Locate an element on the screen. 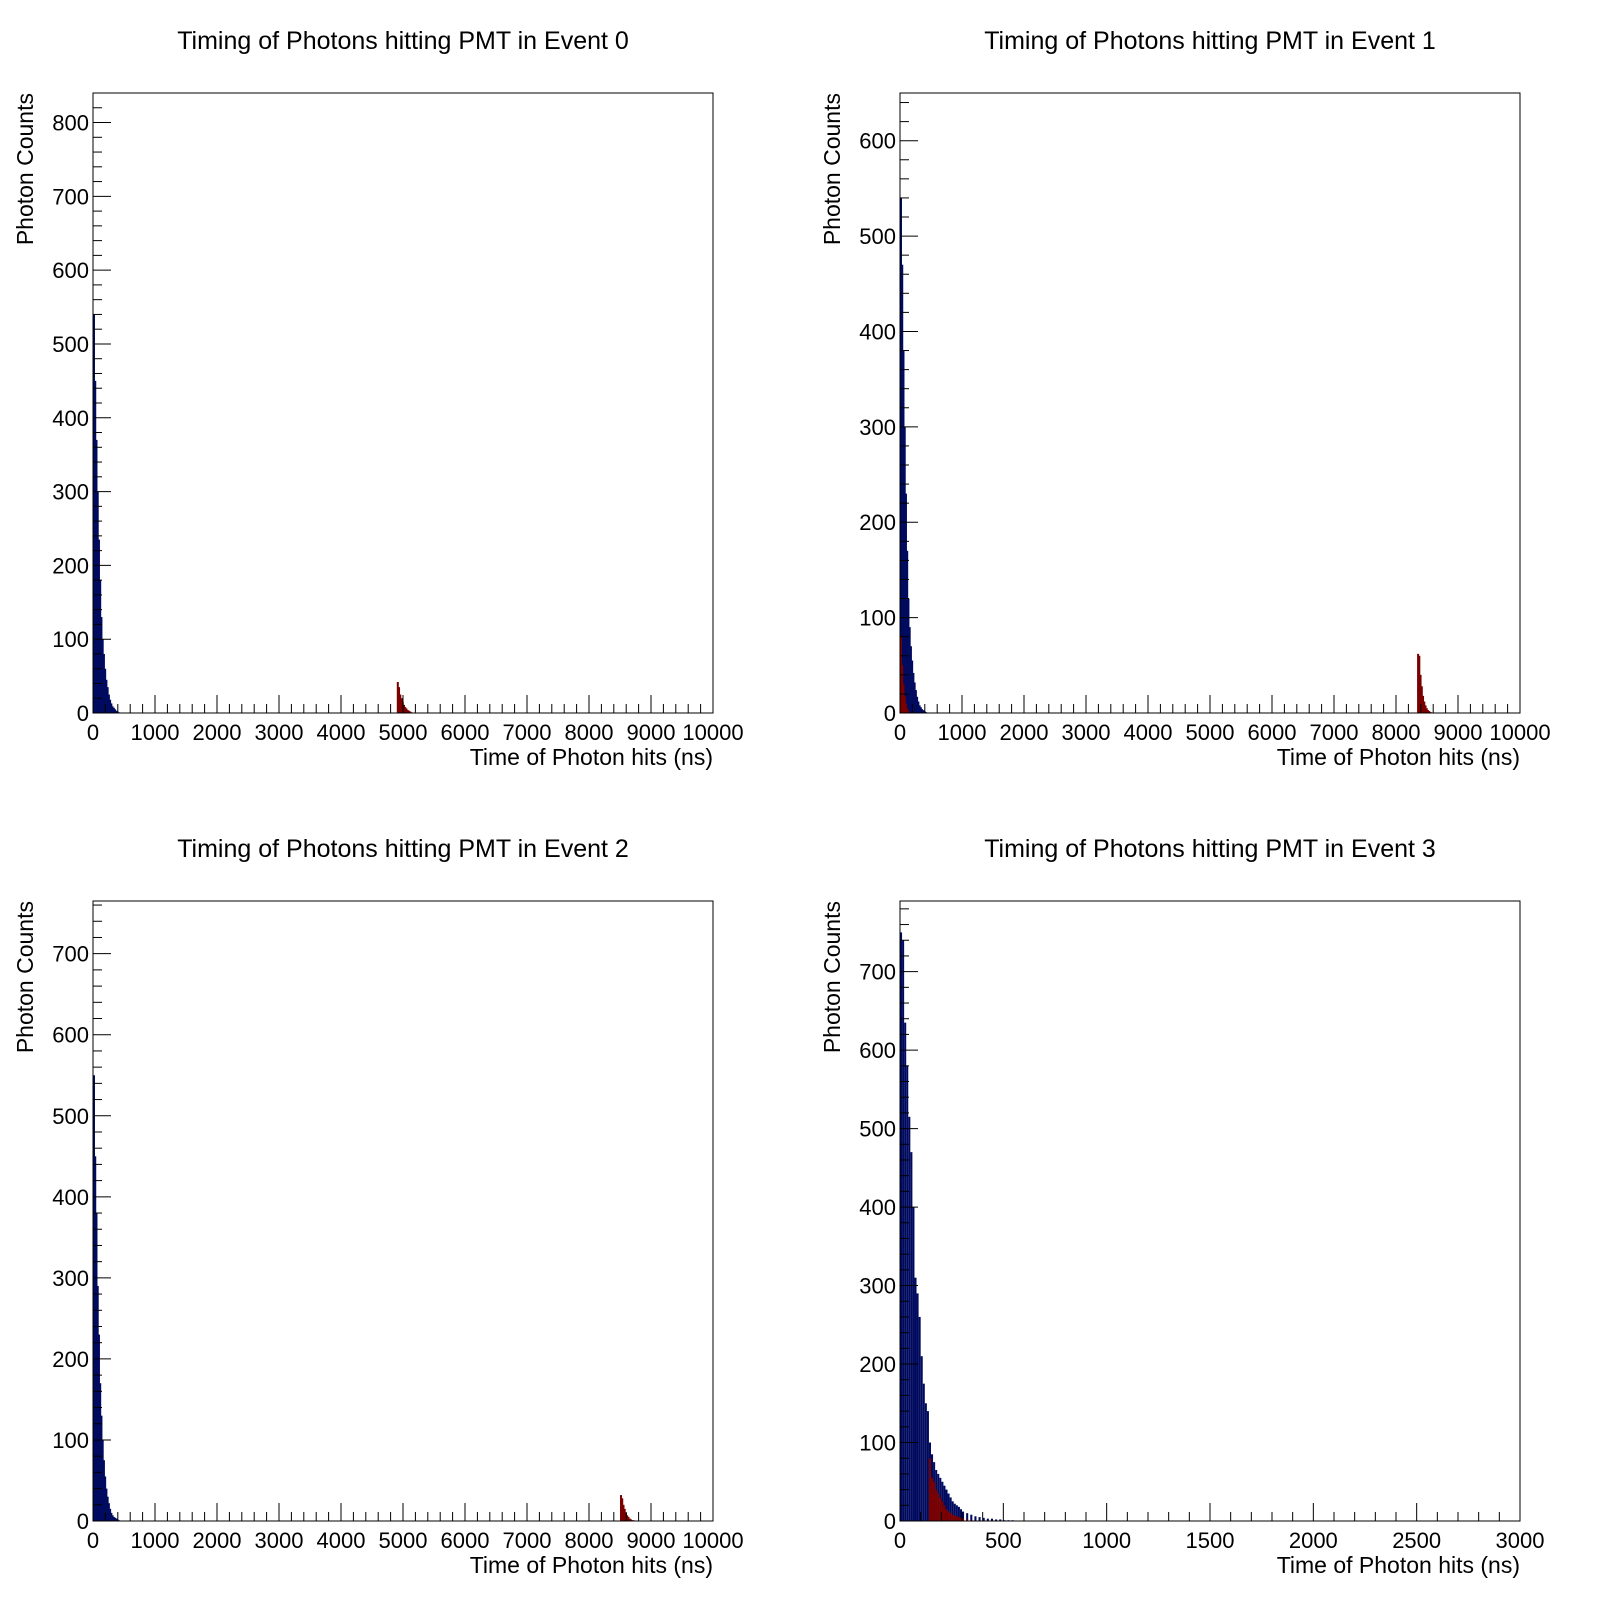 The height and width of the screenshot is (1600, 1600). x-tick-label: 500 is located at coordinates (1003, 1540).